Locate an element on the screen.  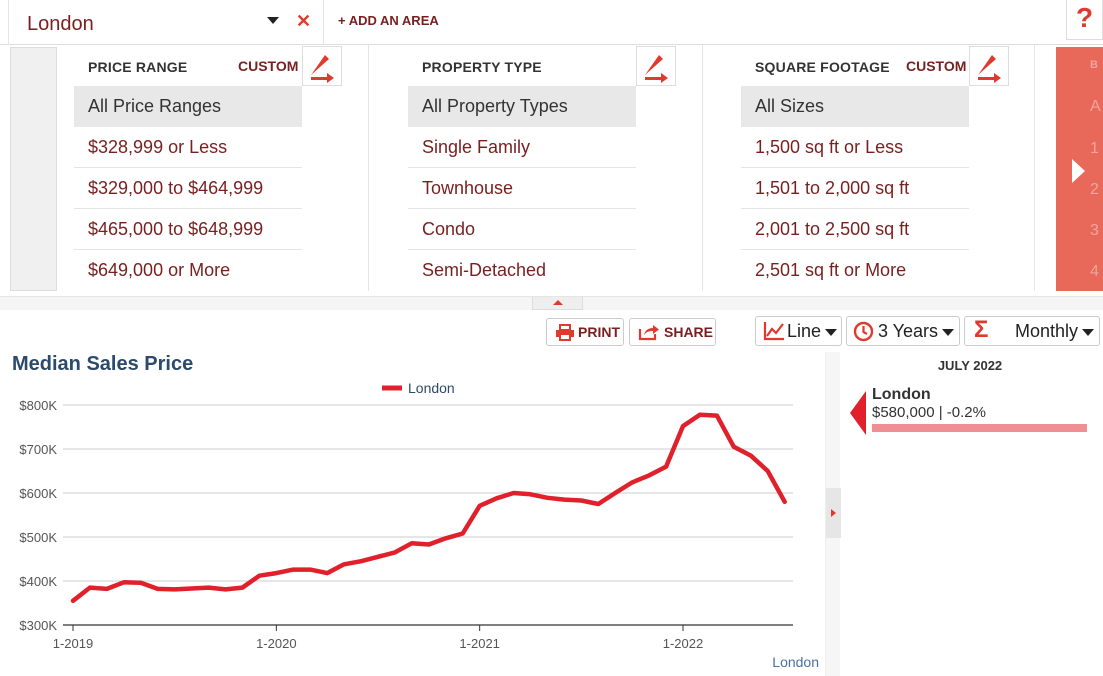
period-value: 3 Years is located at coordinates (908, 331).